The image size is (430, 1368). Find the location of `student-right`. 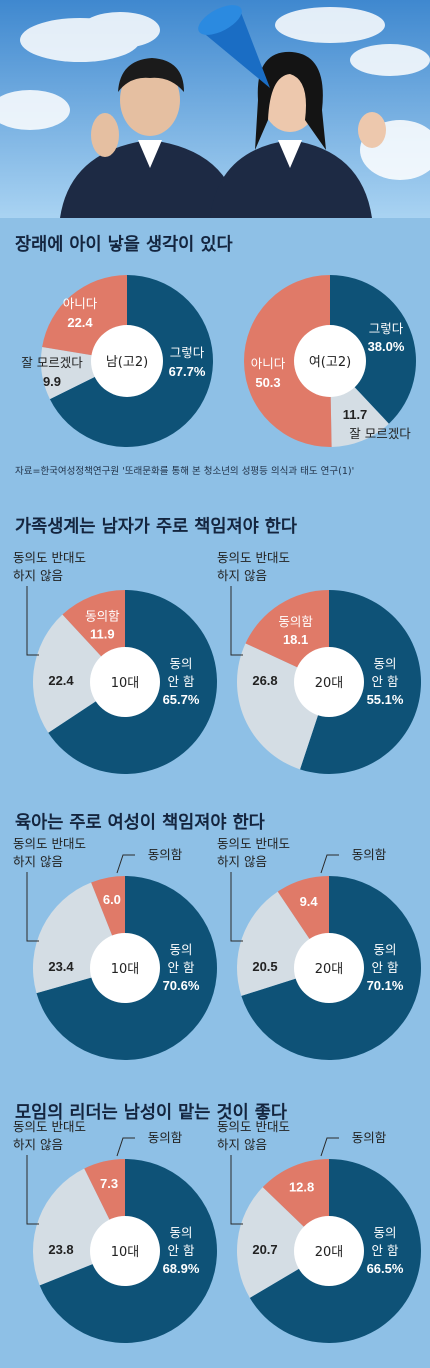

student-right is located at coordinates (298, 134).